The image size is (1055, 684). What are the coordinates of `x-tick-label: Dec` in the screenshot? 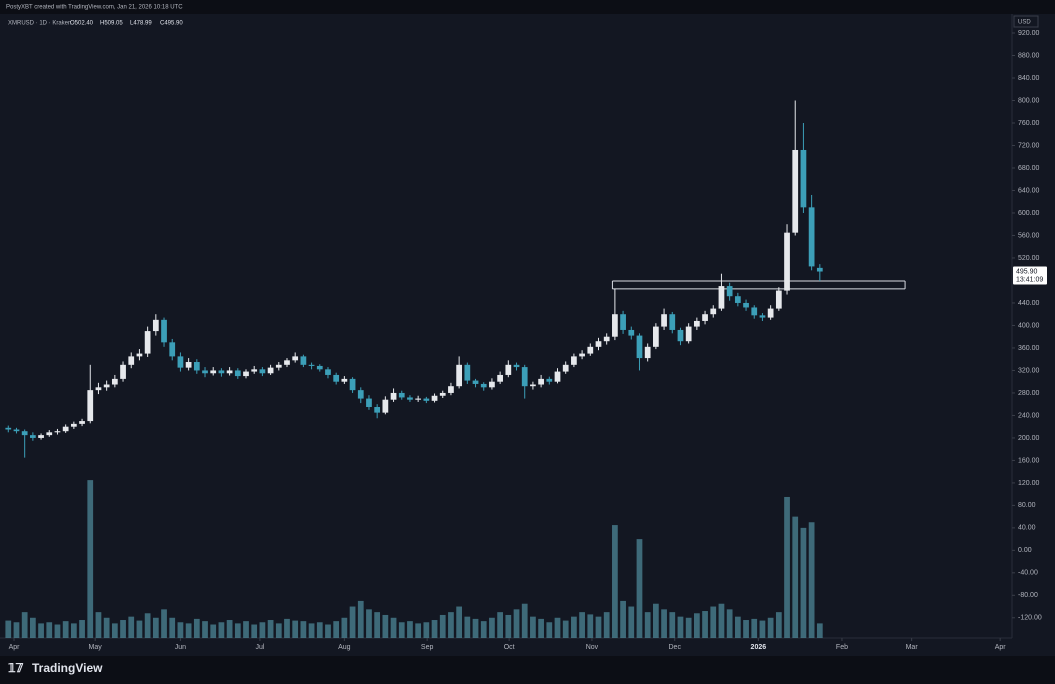 It's located at (675, 647).